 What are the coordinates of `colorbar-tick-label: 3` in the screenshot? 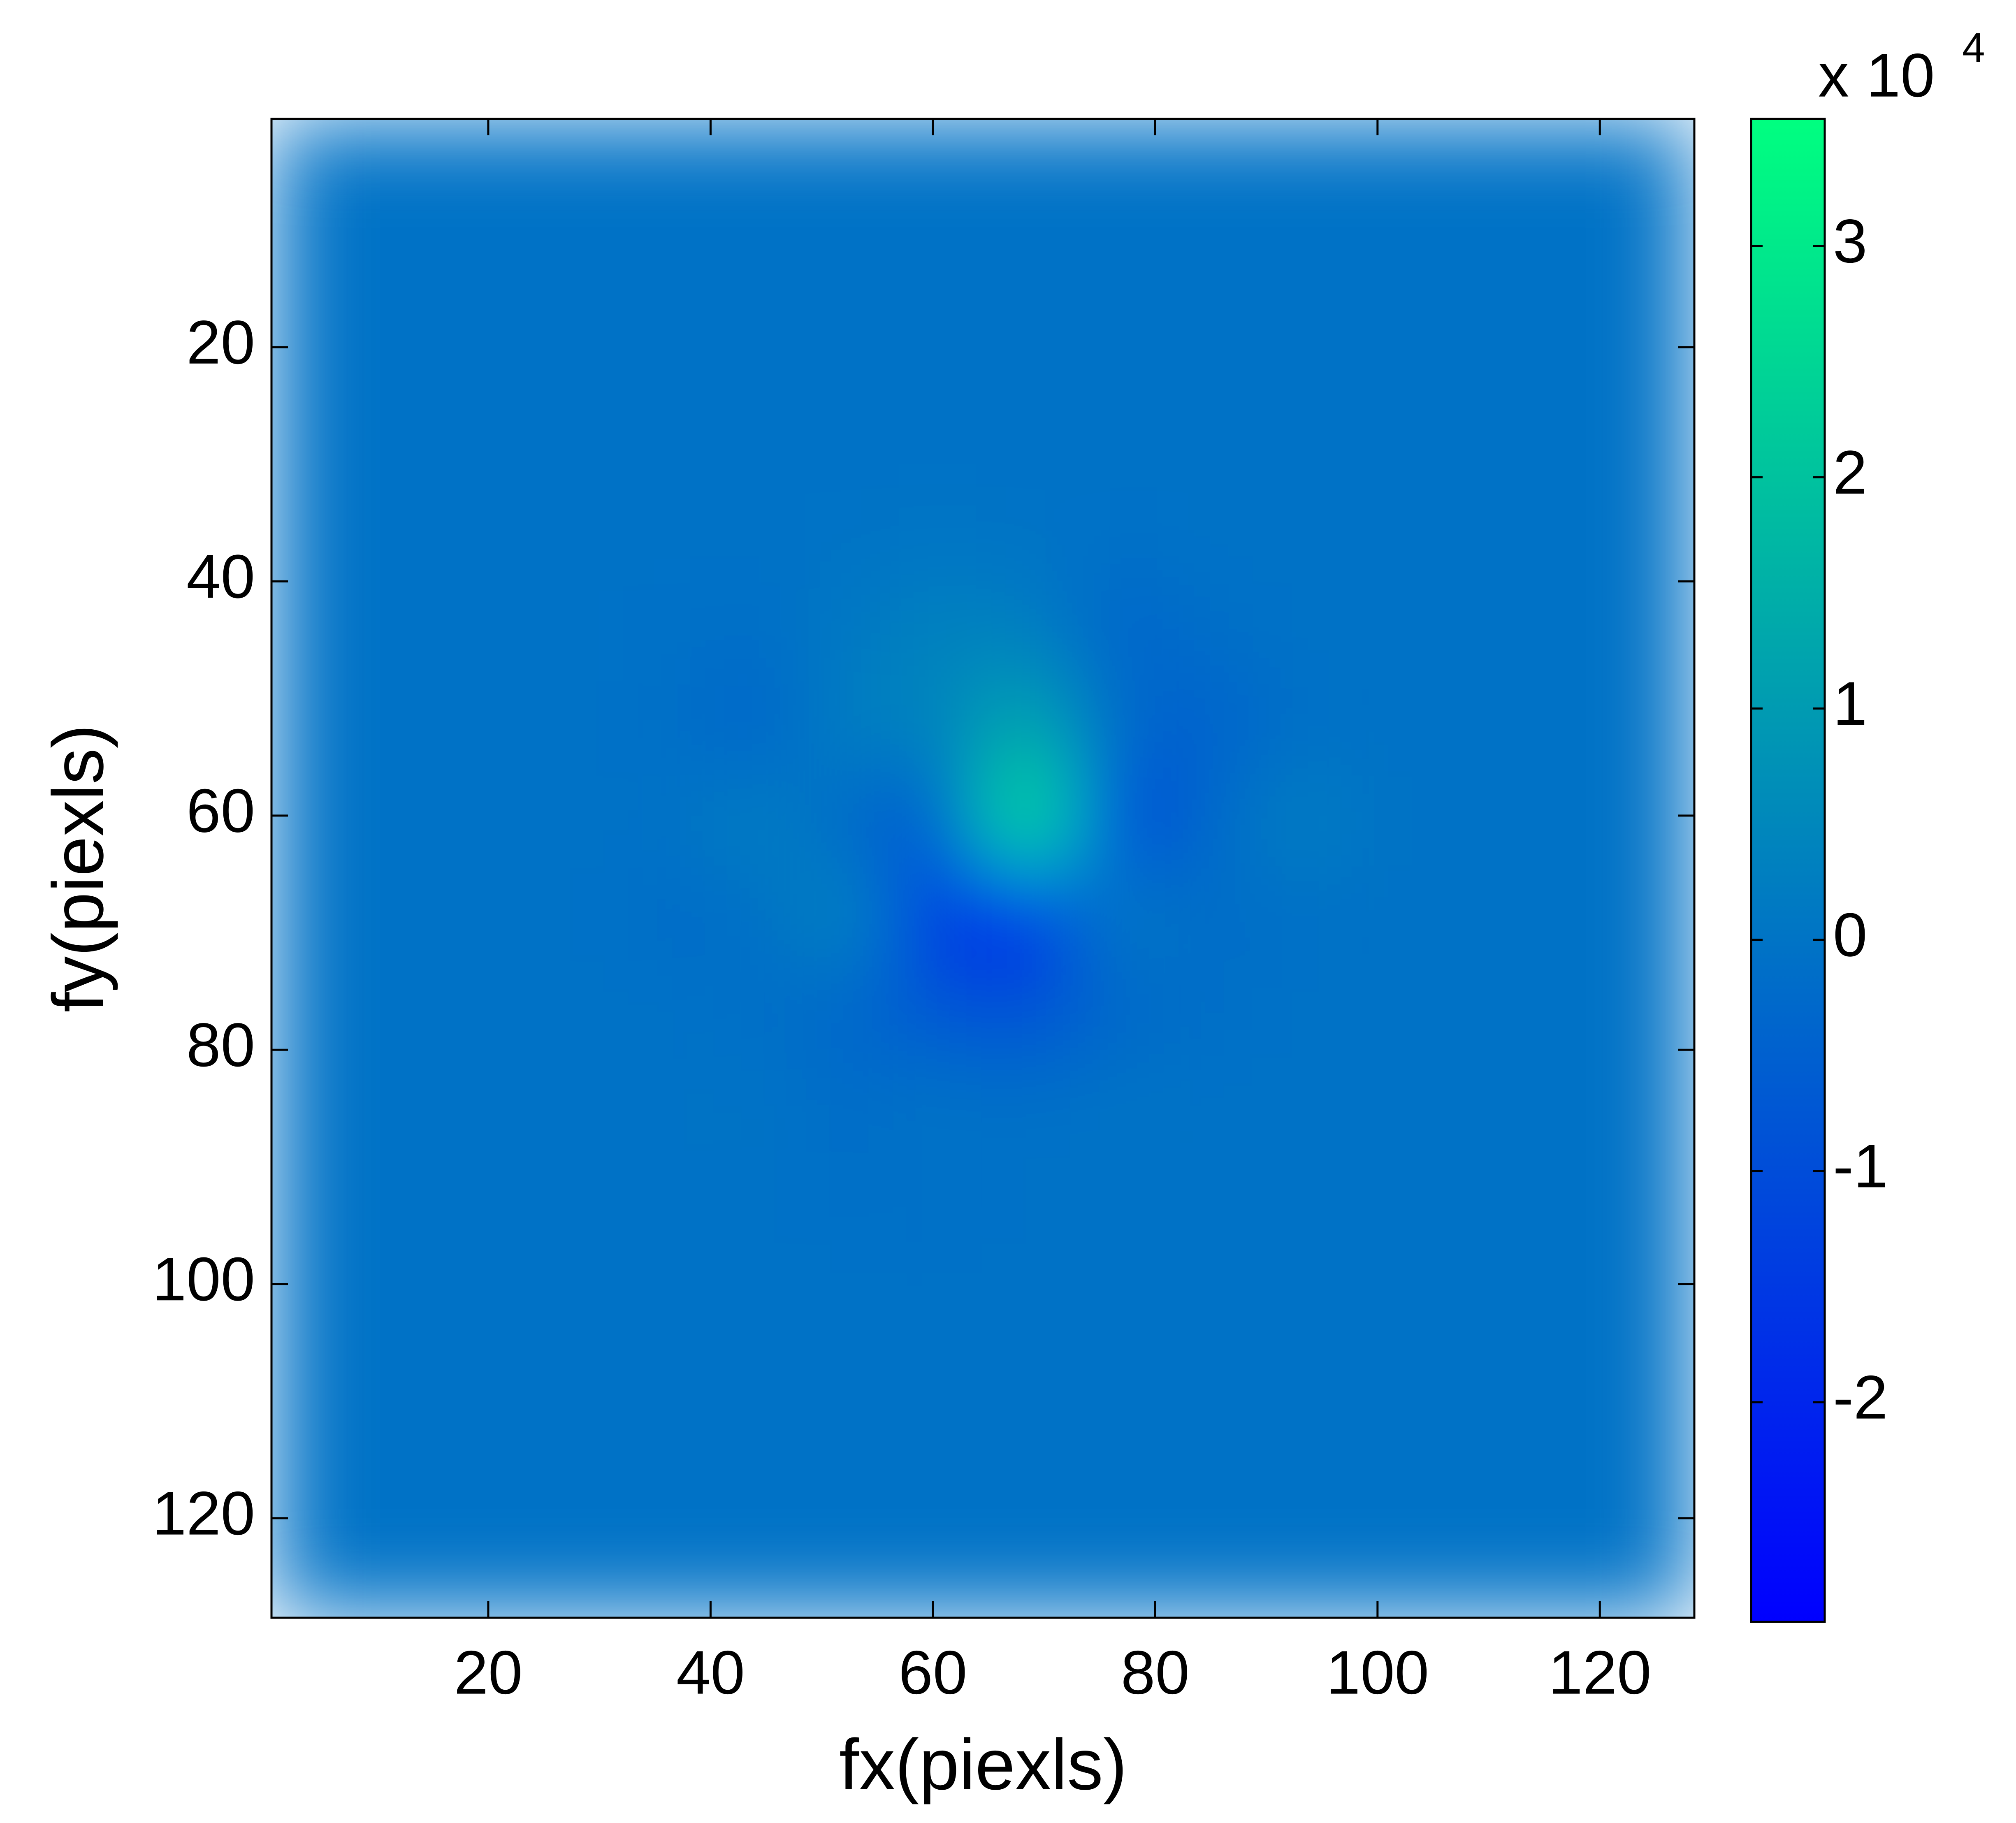 It's located at (1850, 241).